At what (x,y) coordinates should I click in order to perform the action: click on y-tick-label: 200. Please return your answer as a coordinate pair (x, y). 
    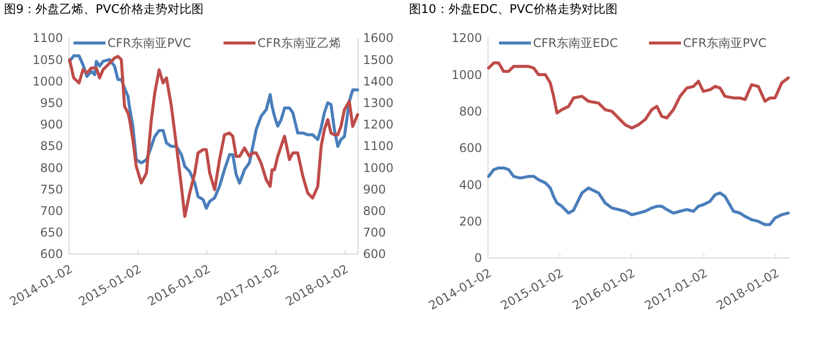
    Looking at the image, I should click on (470, 221).